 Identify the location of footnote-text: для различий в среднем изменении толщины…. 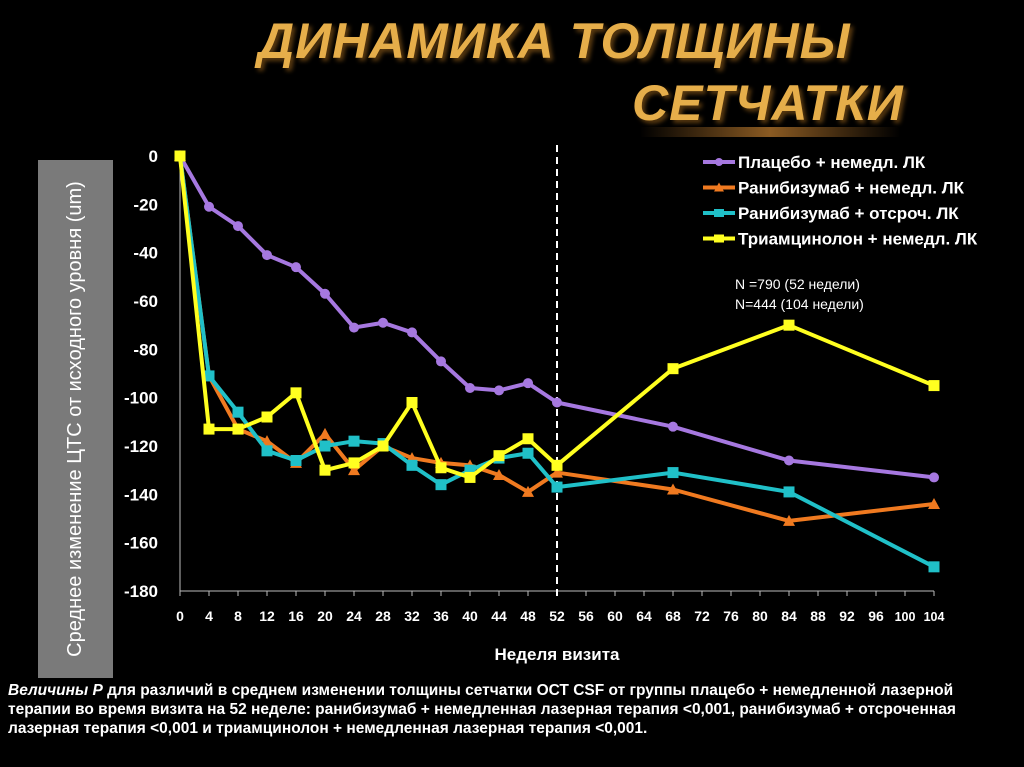
(482, 709).